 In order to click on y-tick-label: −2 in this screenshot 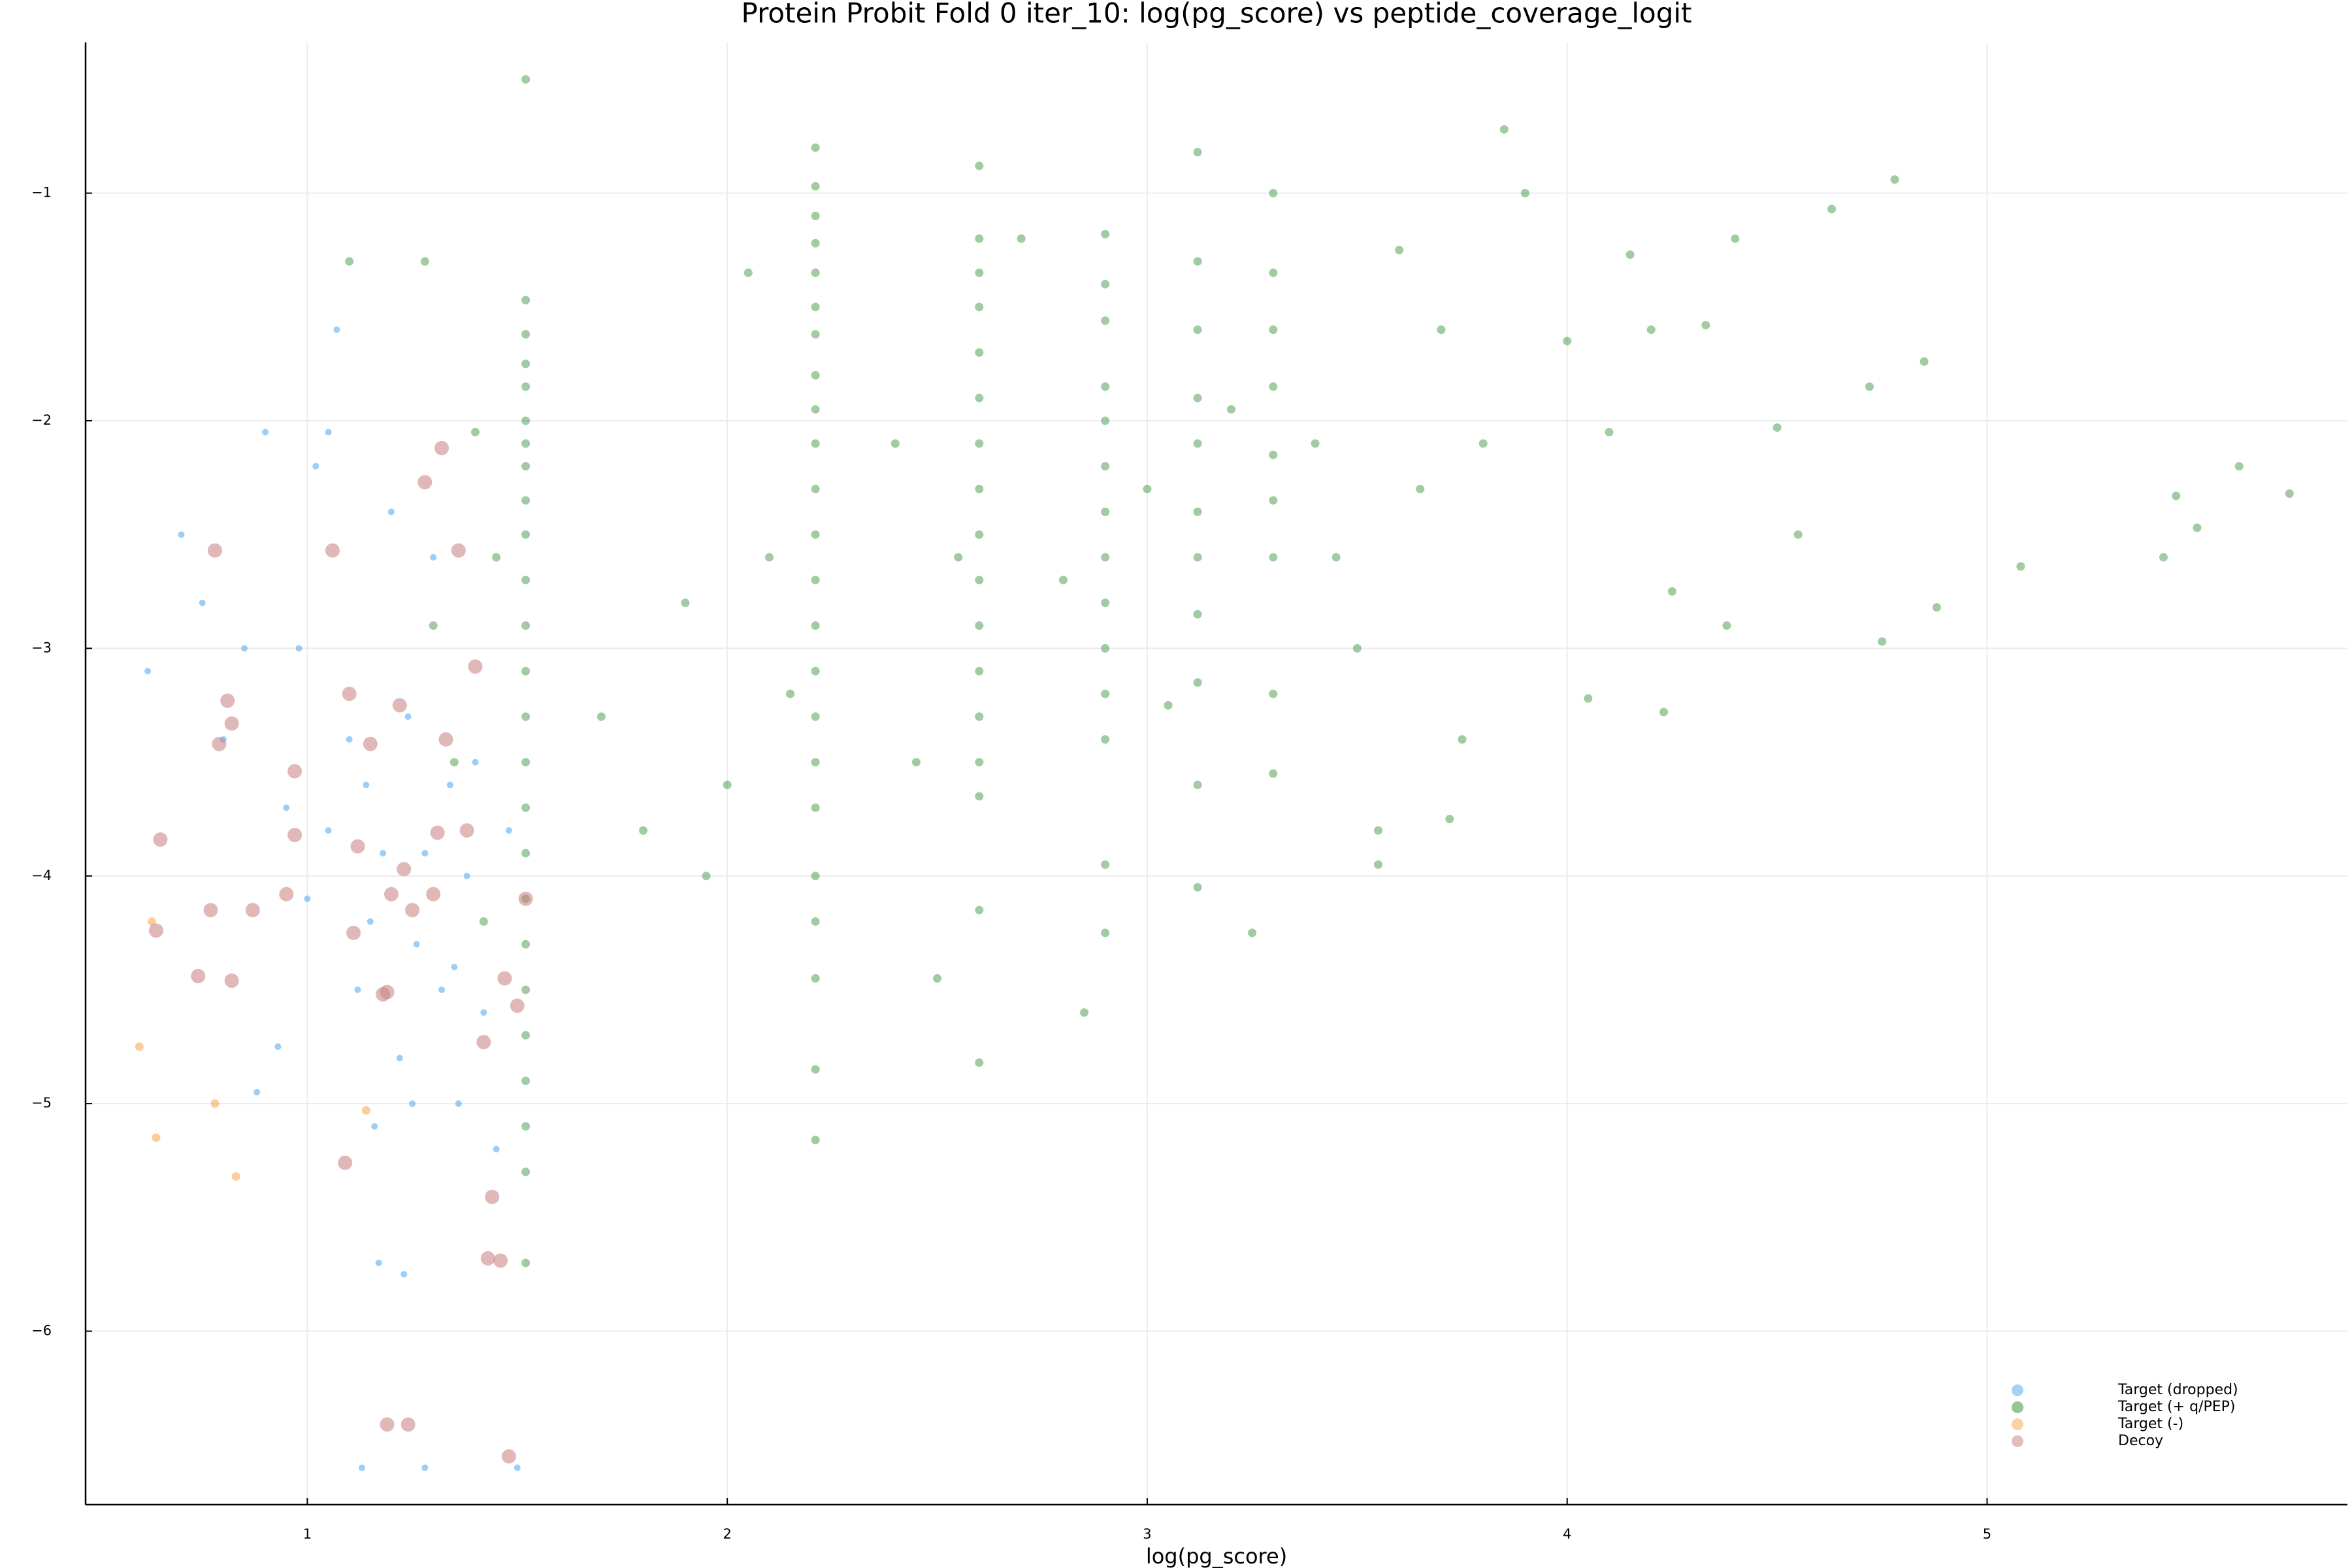, I will do `click(41, 420)`.